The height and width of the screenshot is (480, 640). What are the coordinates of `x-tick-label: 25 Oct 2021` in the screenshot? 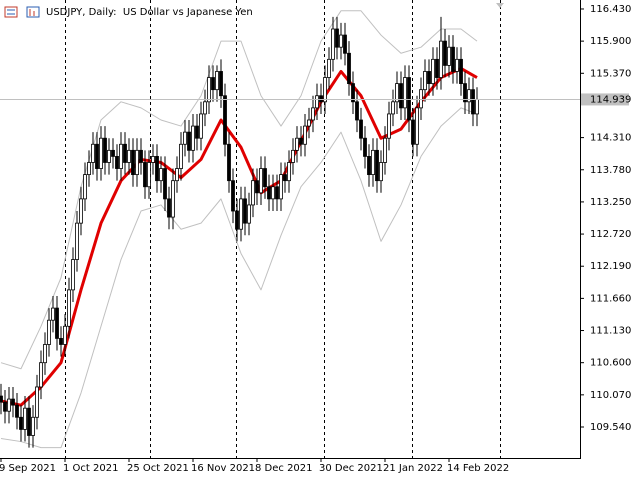 It's located at (158, 468).